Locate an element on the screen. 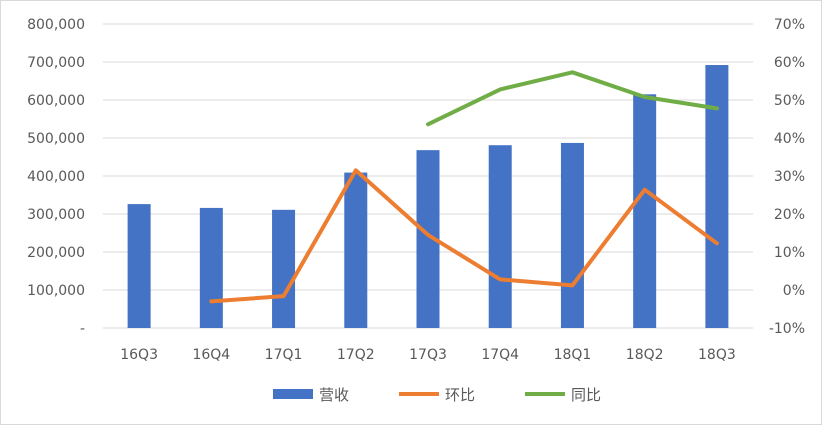 This screenshot has height=428, width=822. x-axis-tick-label: 17Q1 is located at coordinates (284, 355).